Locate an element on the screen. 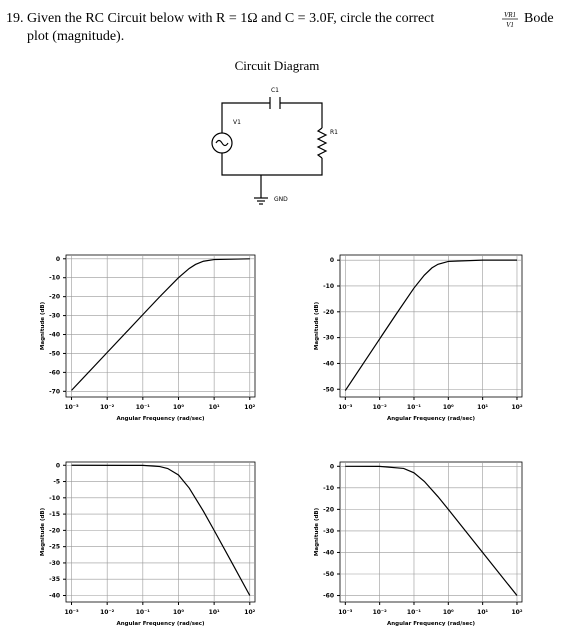 This screenshot has height=633, width=561. y-tick-label: -15 is located at coordinates (54, 514).